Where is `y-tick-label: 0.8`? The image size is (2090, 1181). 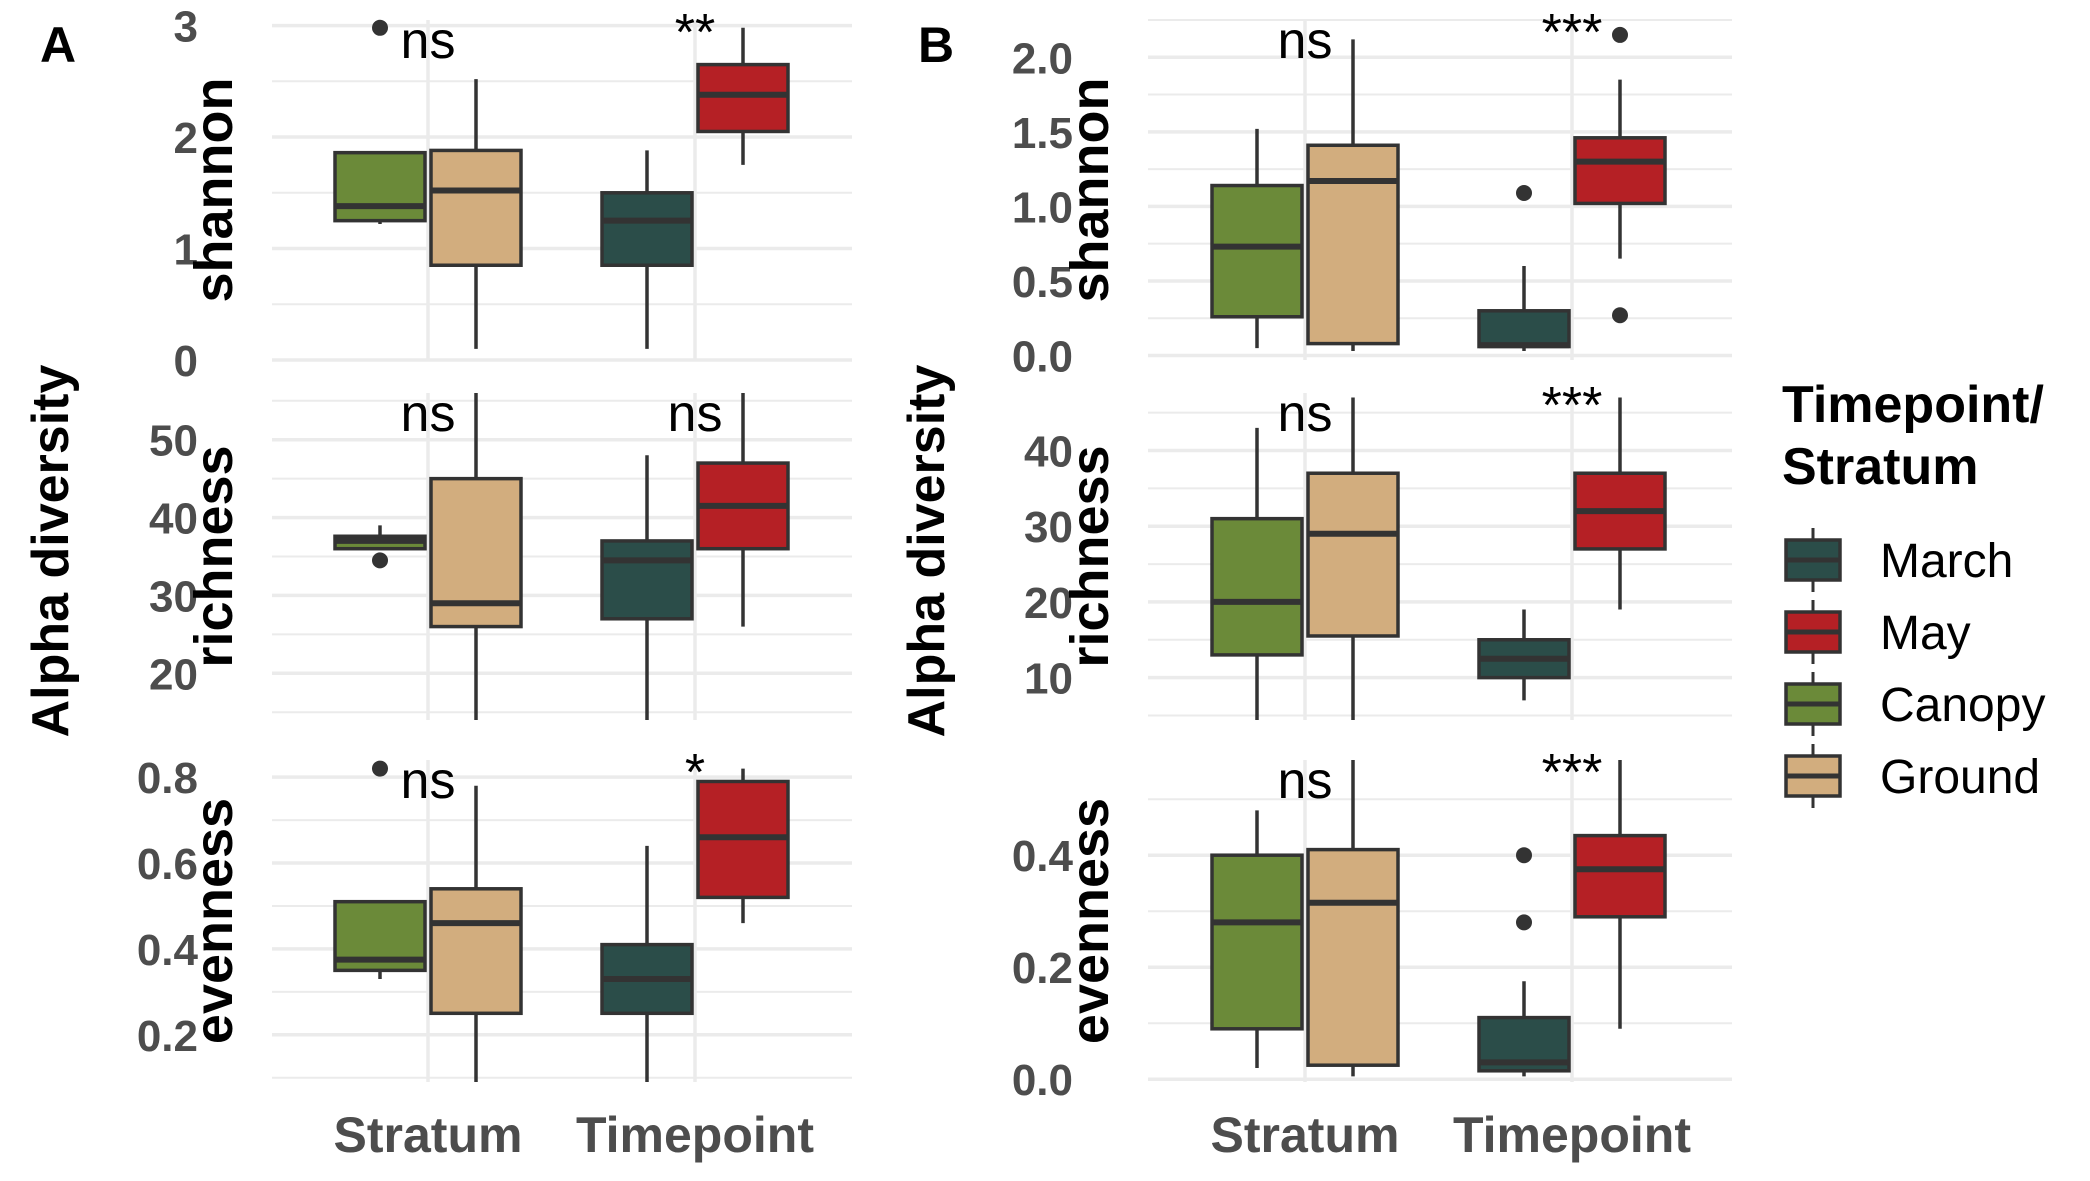
y-tick-label: 0.8 is located at coordinates (167, 778).